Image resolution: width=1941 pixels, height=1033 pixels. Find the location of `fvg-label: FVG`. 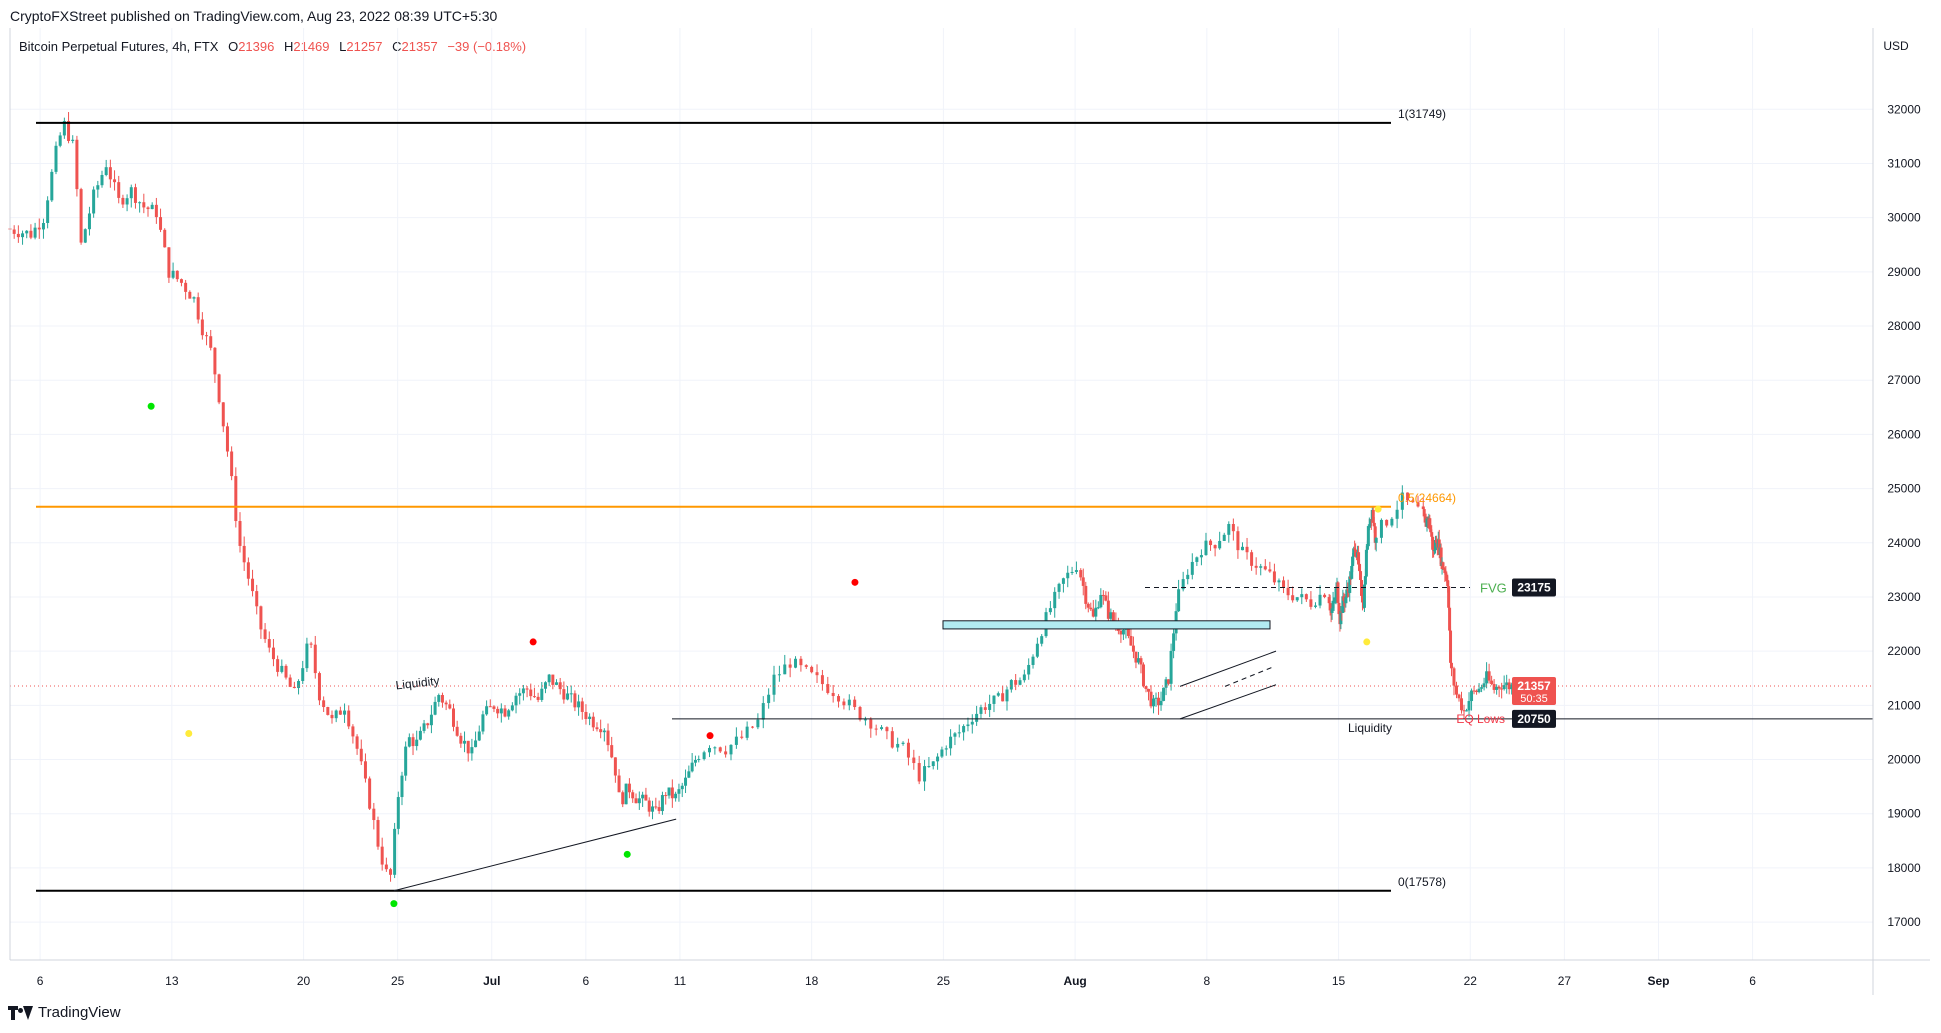

fvg-label: FVG is located at coordinates (1493, 587).